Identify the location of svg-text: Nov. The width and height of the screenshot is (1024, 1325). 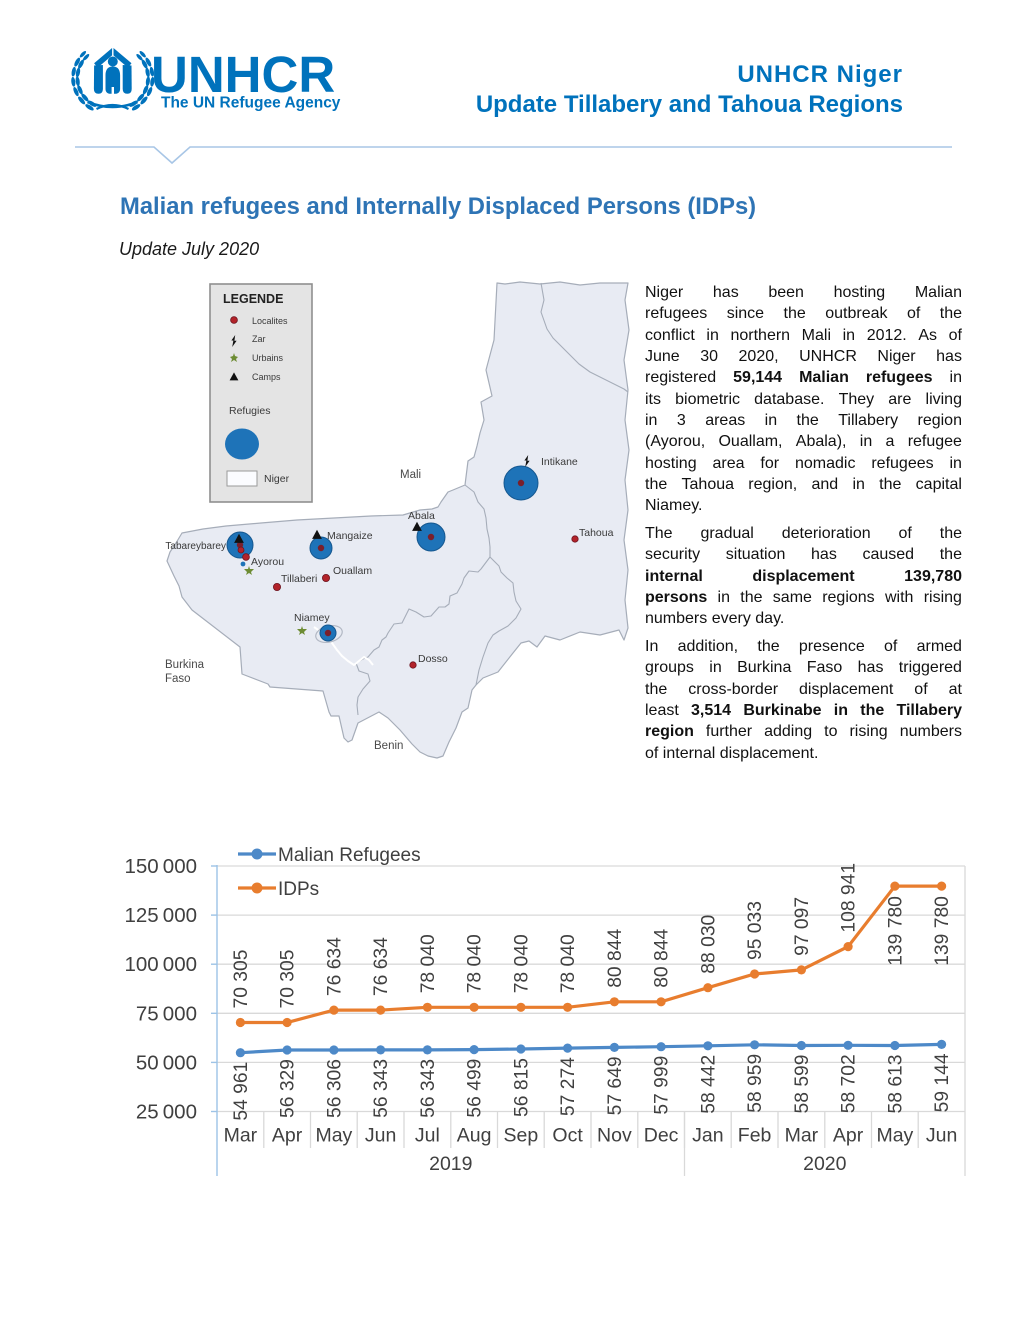
(614, 1136).